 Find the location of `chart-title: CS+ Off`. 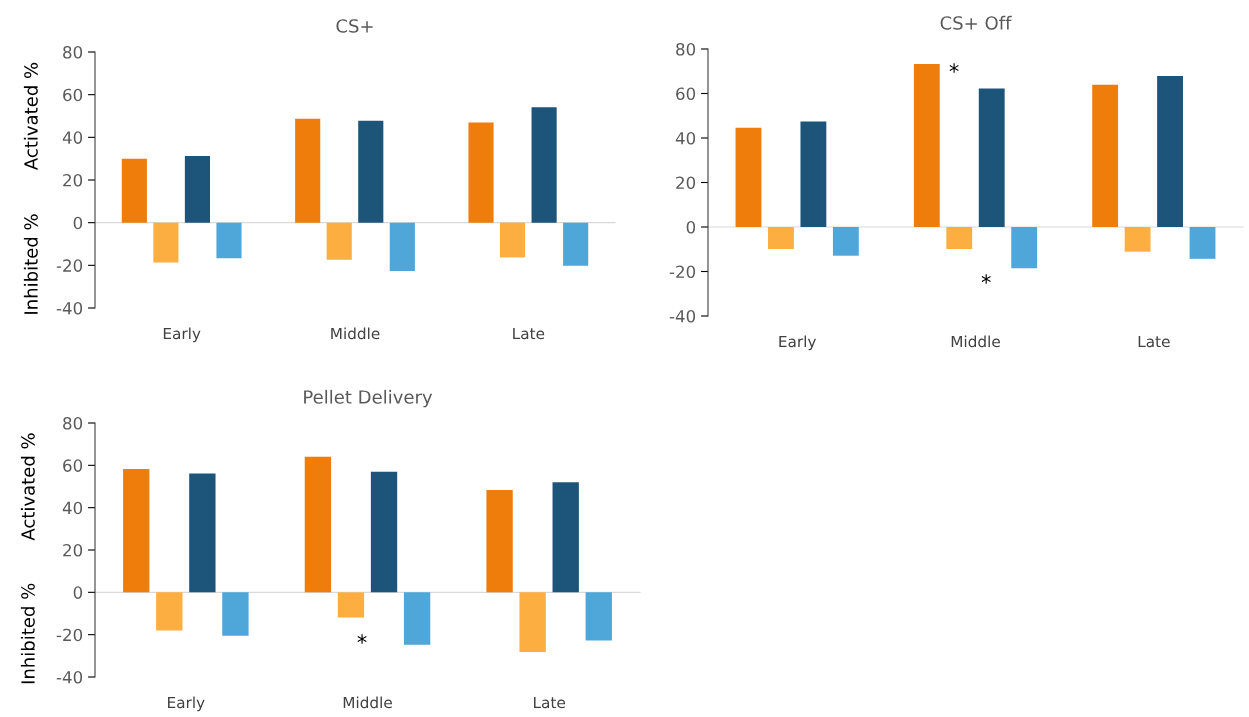

chart-title: CS+ Off is located at coordinates (976, 22).